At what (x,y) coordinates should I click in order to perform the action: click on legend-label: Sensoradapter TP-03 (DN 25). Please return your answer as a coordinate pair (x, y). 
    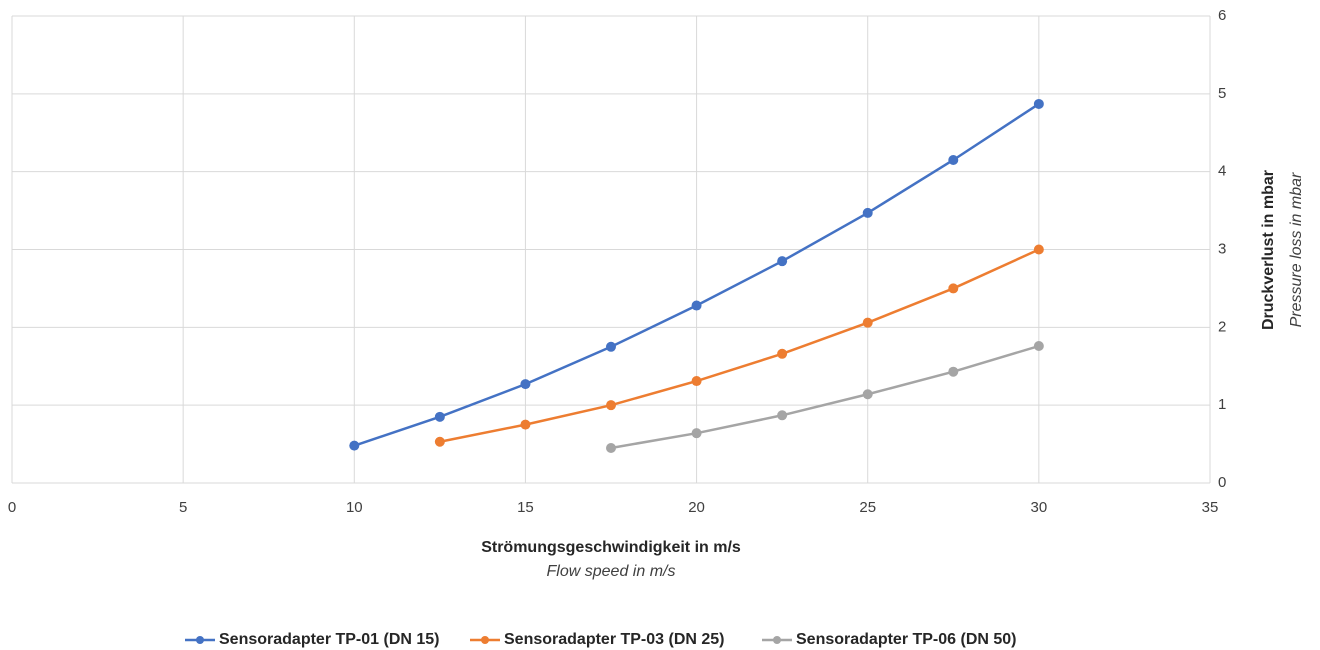
    Looking at the image, I should click on (614, 639).